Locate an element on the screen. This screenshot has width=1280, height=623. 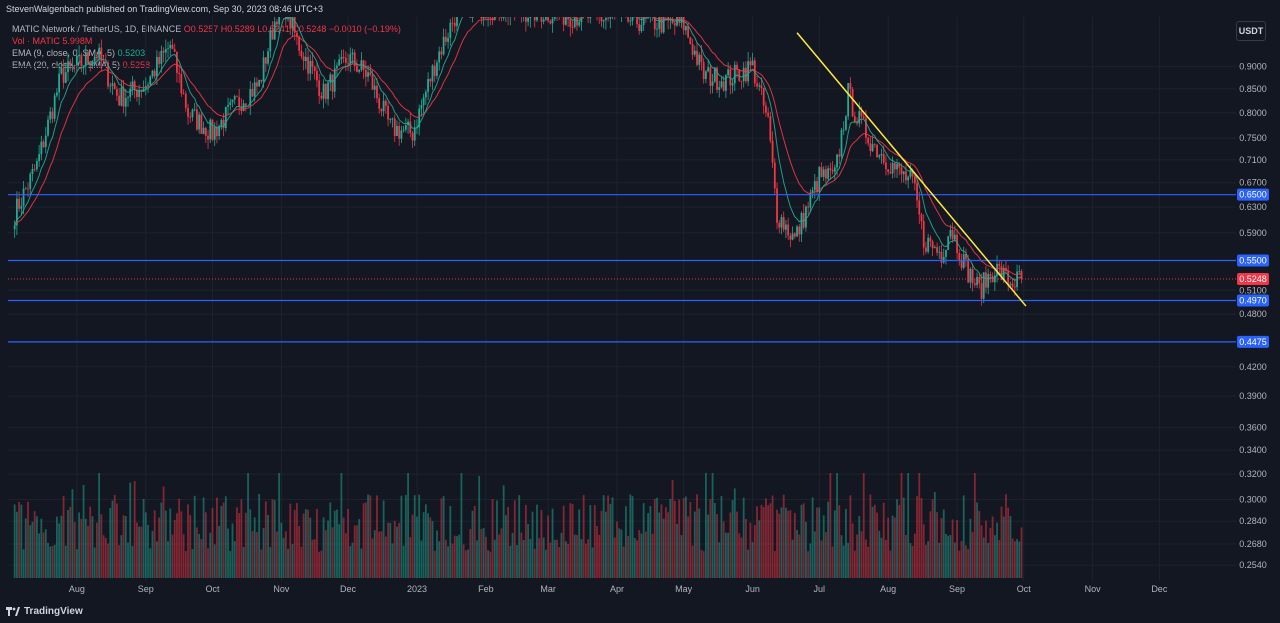
y-tick-label: 0.3000 is located at coordinates (1253, 500).